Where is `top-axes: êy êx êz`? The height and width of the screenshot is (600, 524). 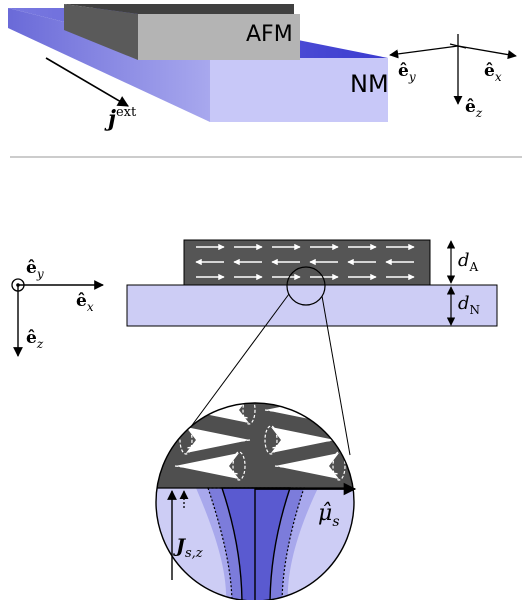
top-axes: êy êx êz is located at coordinates (453, 77).